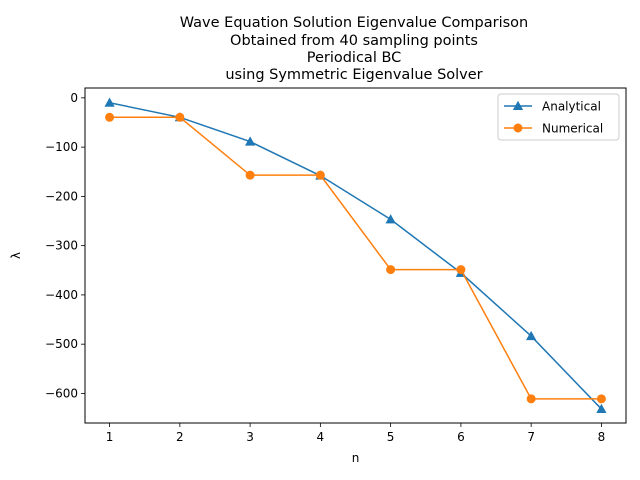 This screenshot has width=640, height=480. I want to click on y-axis-label: λ, so click(16, 255).